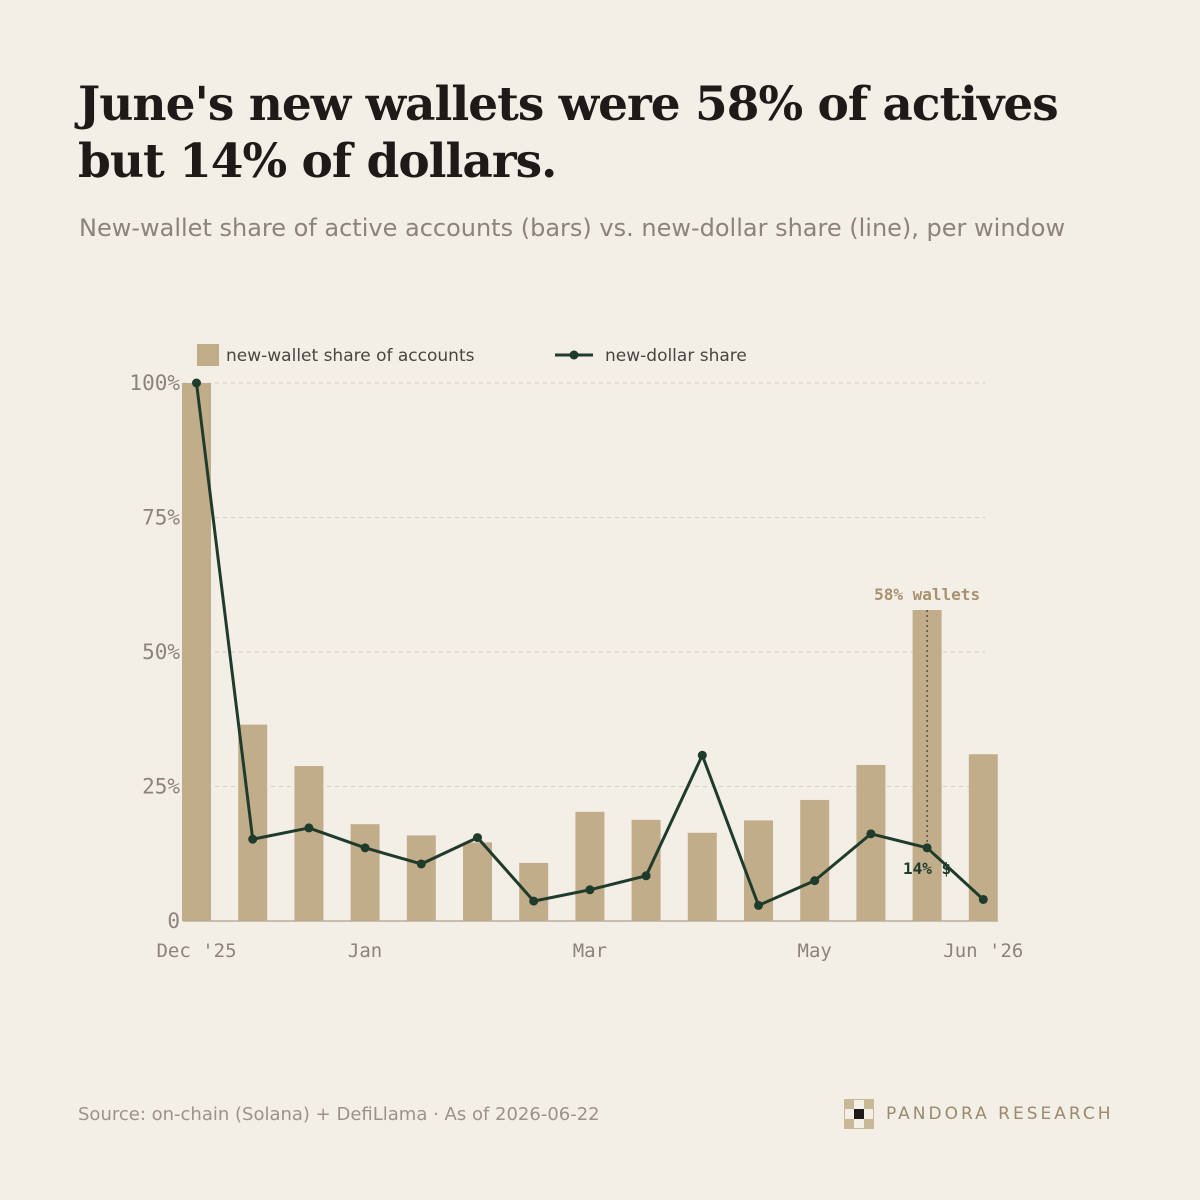  Describe the element at coordinates (927, 868) in the screenshot. I see `annotation-dollars: 14% $` at that location.